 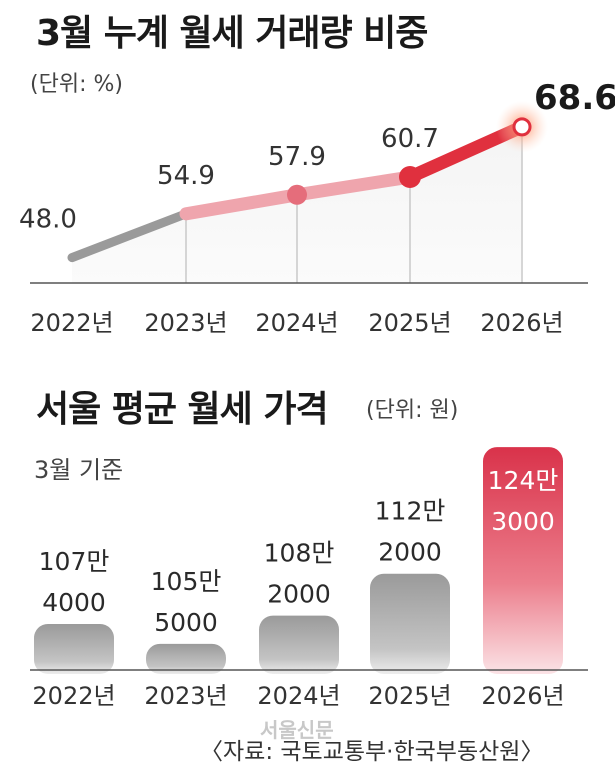 I want to click on line-value-label: 54.9, so click(x=186, y=176).